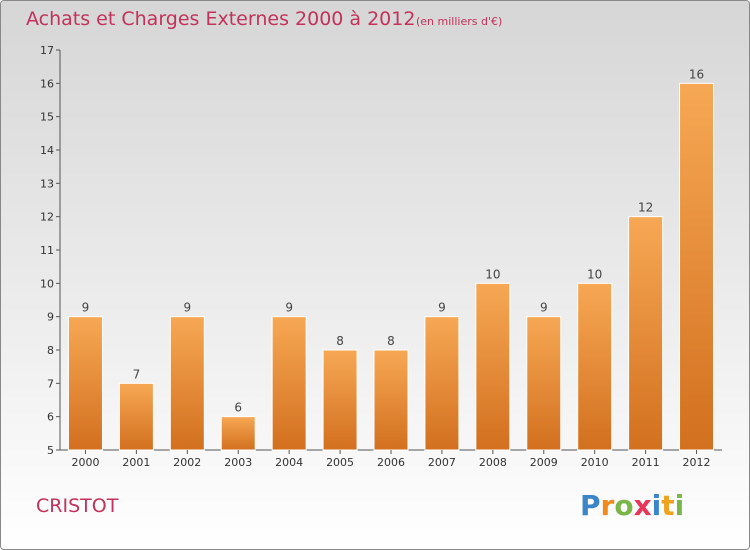  What do you see at coordinates (544, 308) in the screenshot?
I see `value-label-2009: 9` at bounding box center [544, 308].